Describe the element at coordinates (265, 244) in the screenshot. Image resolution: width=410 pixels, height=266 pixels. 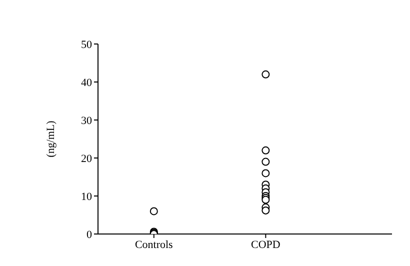
I see `x-tick-label: COPD` at that location.